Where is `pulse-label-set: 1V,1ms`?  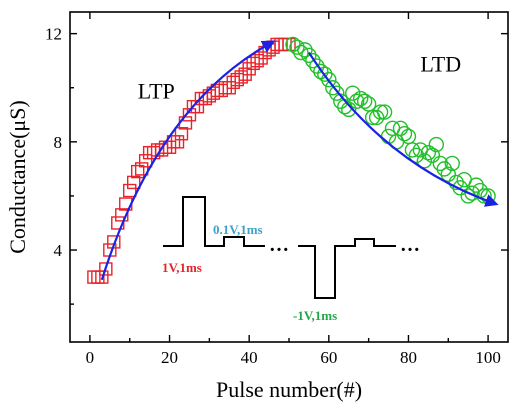 pulse-label-set: 1V,1ms is located at coordinates (182, 267).